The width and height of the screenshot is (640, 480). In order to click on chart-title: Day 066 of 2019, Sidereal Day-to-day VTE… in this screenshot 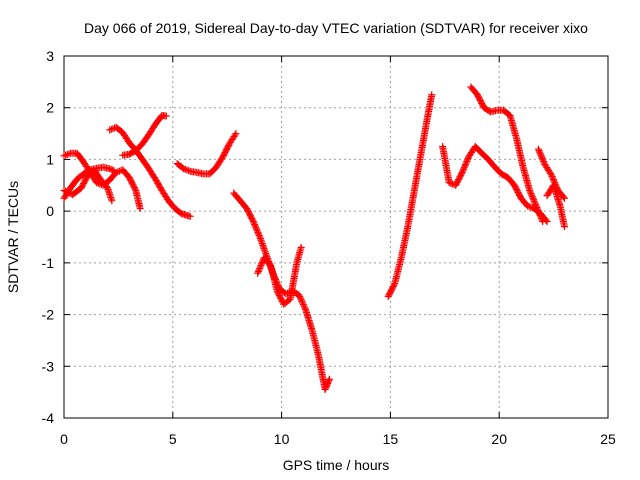, I will do `click(336, 28)`.